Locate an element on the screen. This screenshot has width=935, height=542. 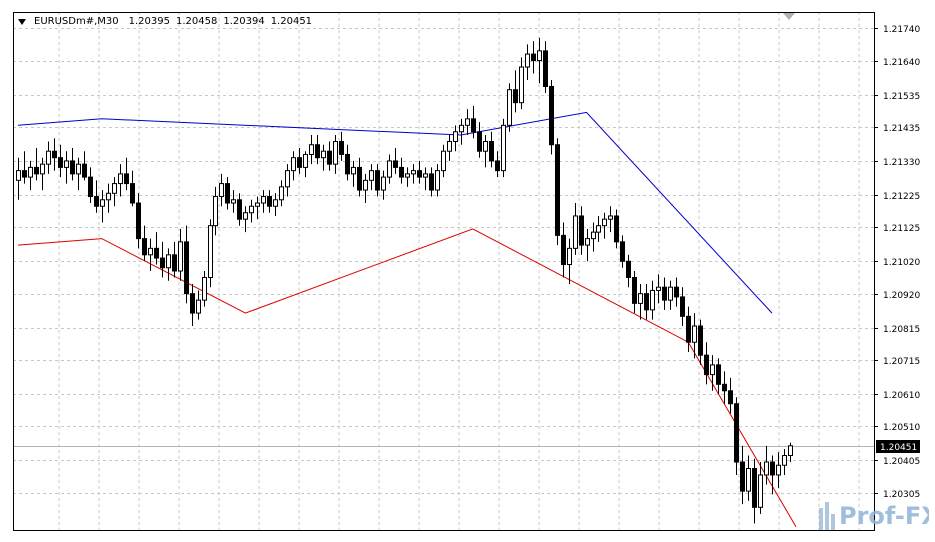
y-tick-label: 1.20610 is located at coordinates (901, 396).